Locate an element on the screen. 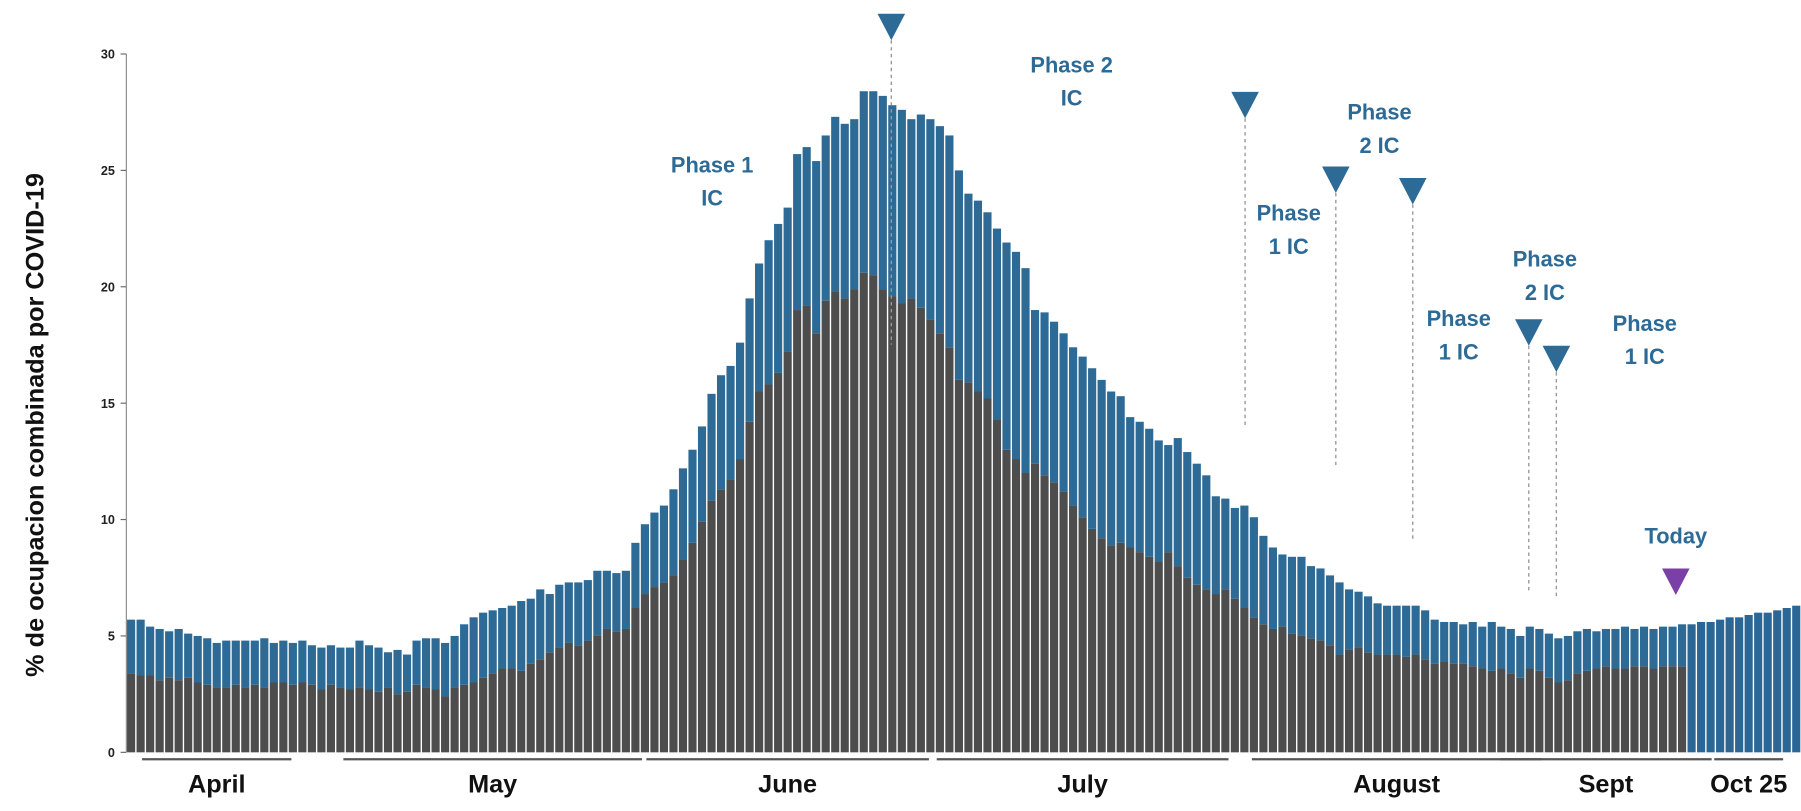 The width and height of the screenshot is (1801, 811). annotation: Phase is located at coordinates (1459, 318).